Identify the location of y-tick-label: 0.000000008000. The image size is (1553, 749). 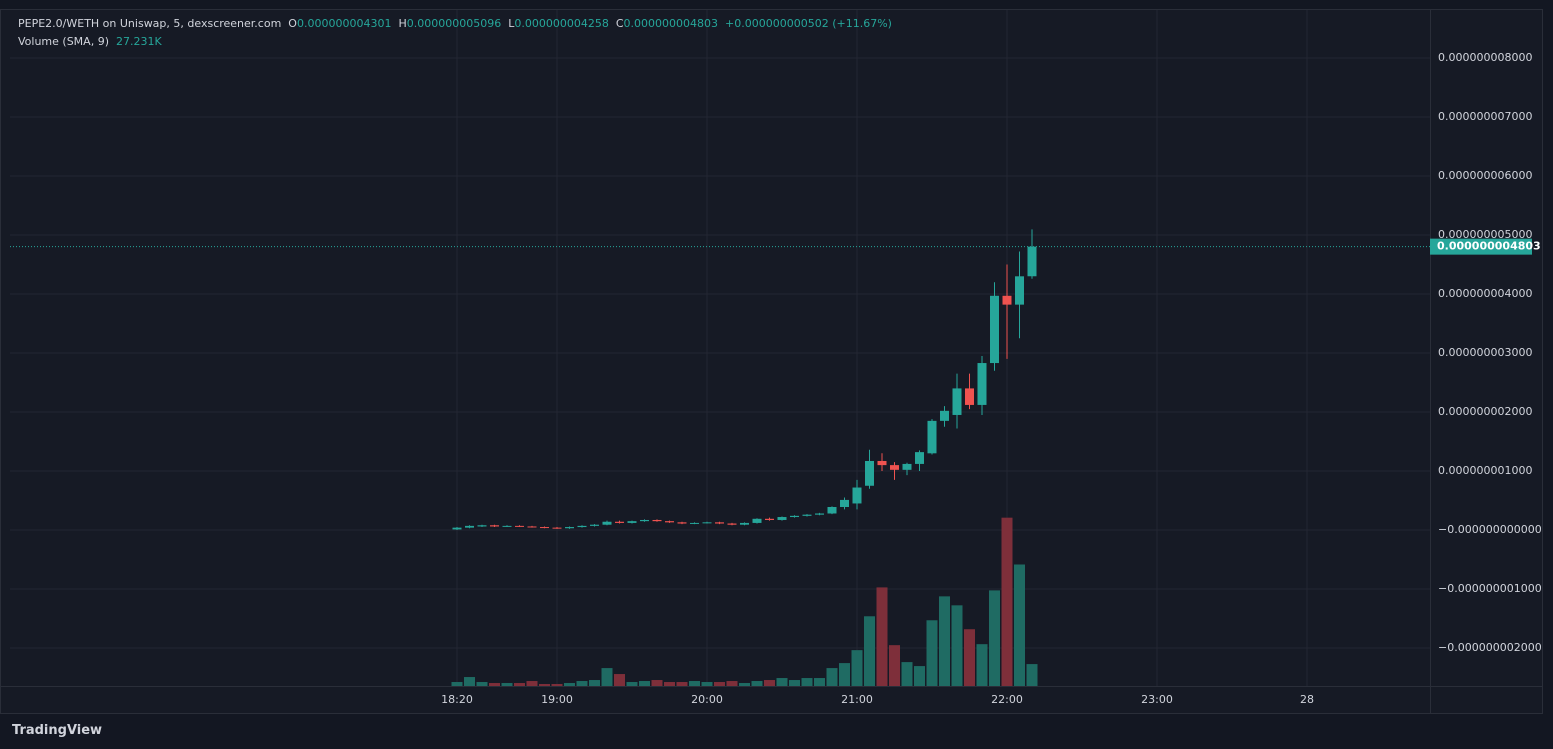
(1485, 57).